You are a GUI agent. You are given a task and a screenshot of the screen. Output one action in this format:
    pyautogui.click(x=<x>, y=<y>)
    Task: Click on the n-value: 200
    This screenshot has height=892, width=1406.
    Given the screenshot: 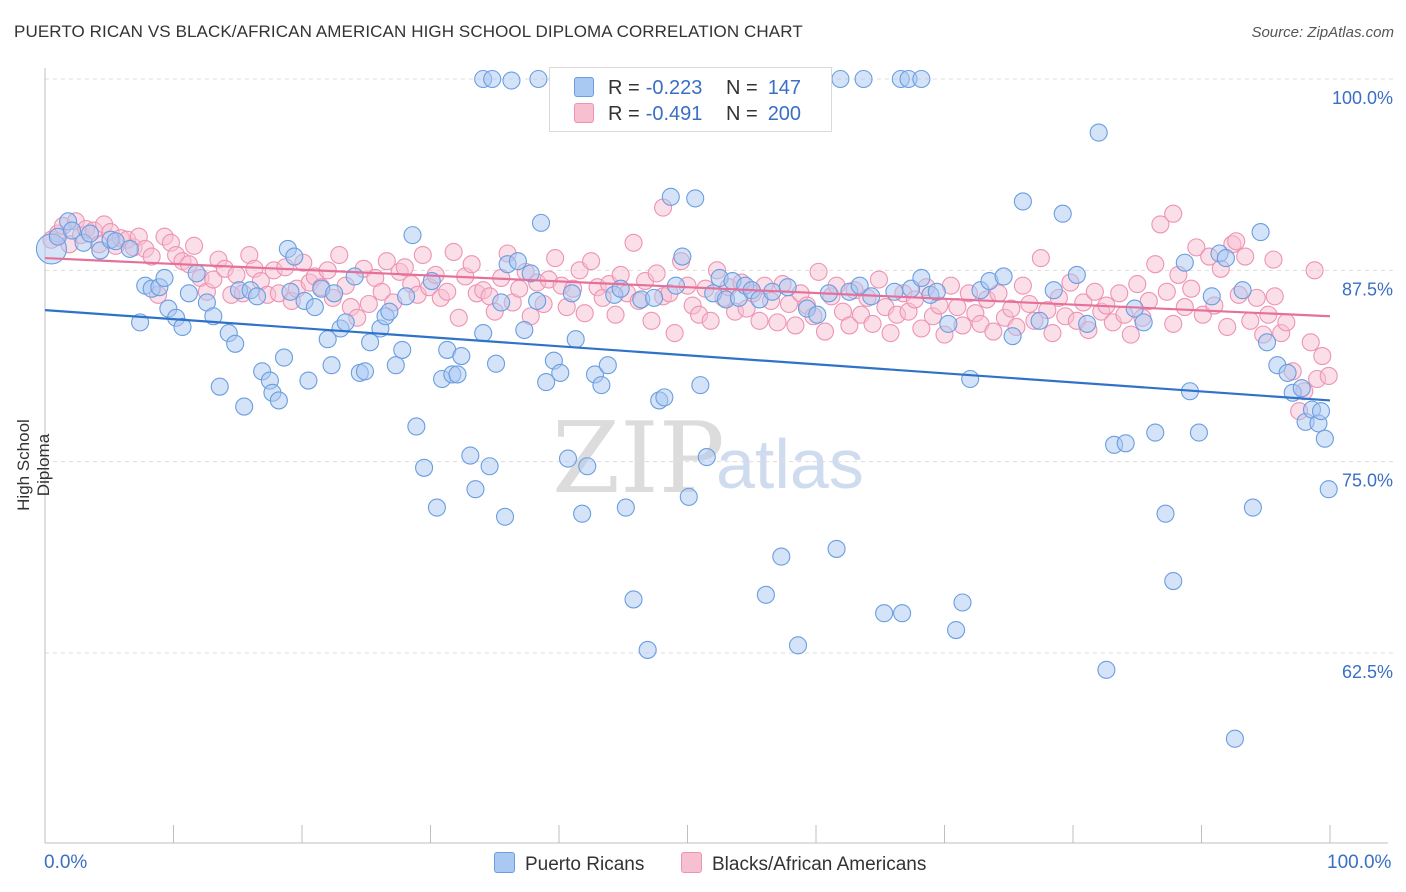 What is the action you would take?
    pyautogui.click(x=784, y=114)
    